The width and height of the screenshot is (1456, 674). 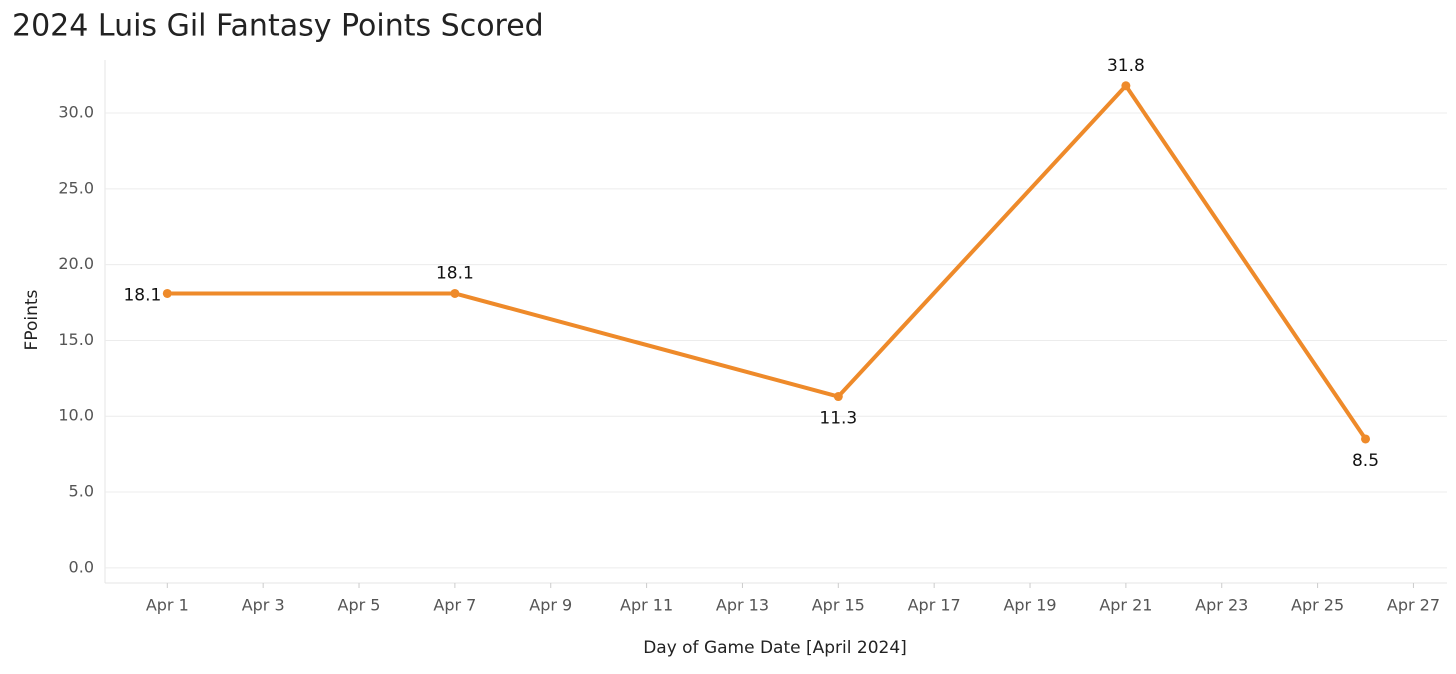 What do you see at coordinates (454, 605) in the screenshot?
I see `x-tick-label: Apr 7` at bounding box center [454, 605].